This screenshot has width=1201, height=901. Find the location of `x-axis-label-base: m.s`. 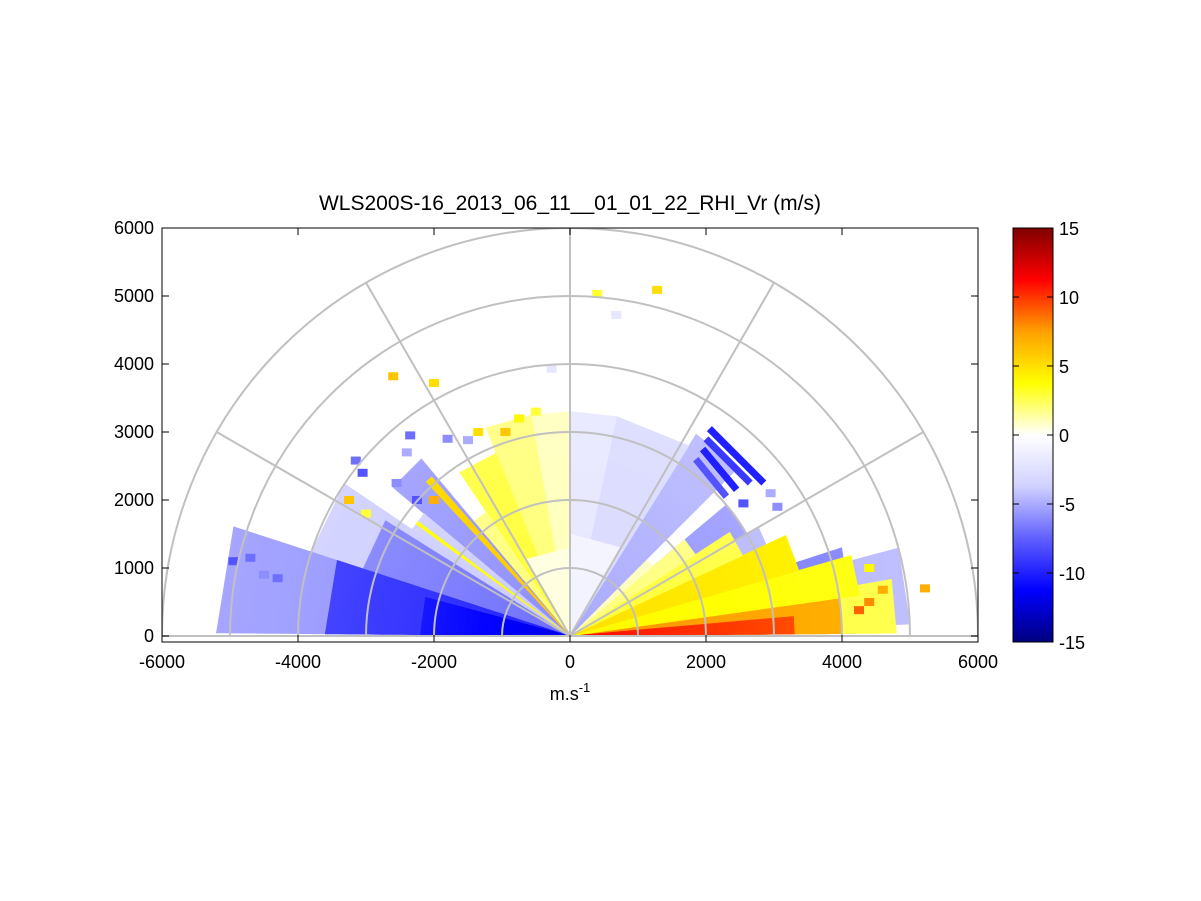

x-axis-label-base: m.s is located at coordinates (564, 694).